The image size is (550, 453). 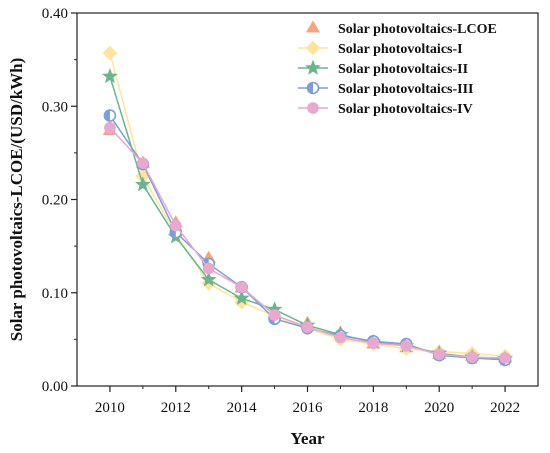 I want to click on series-4-point, so click(x=110, y=115).